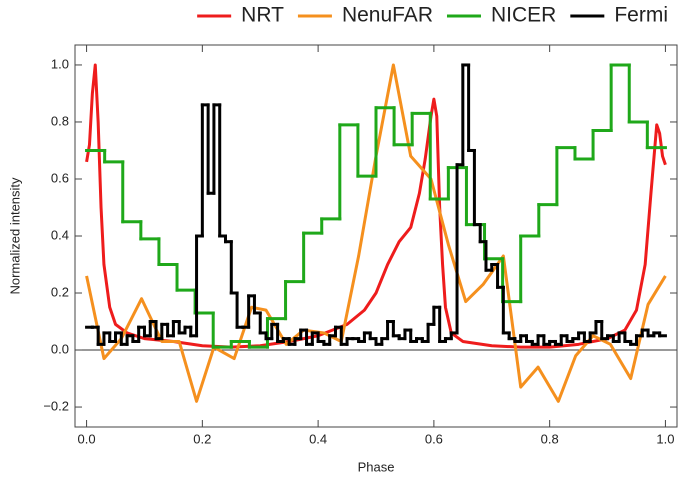  What do you see at coordinates (641, 15) in the screenshot?
I see `legend-label: Fermi` at bounding box center [641, 15].